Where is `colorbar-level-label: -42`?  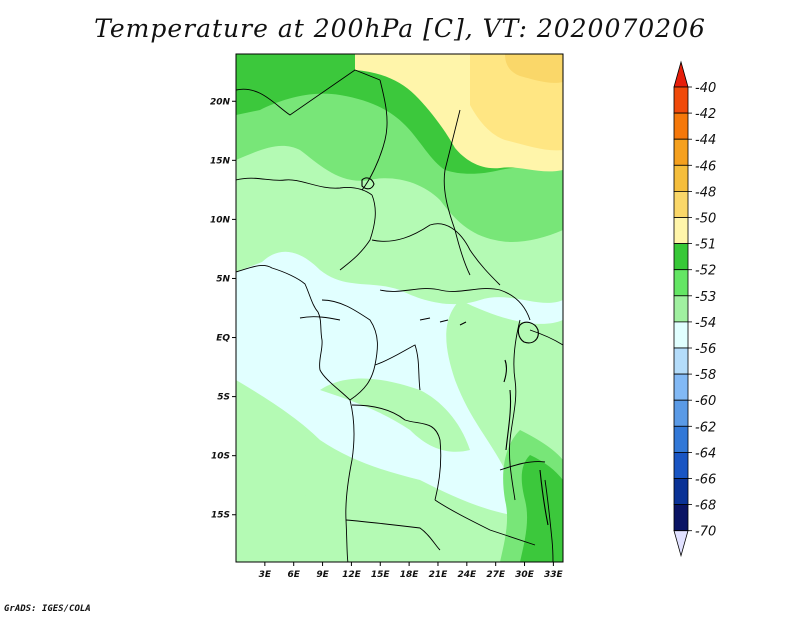
colorbar-level-label: -42 is located at coordinates (705, 114).